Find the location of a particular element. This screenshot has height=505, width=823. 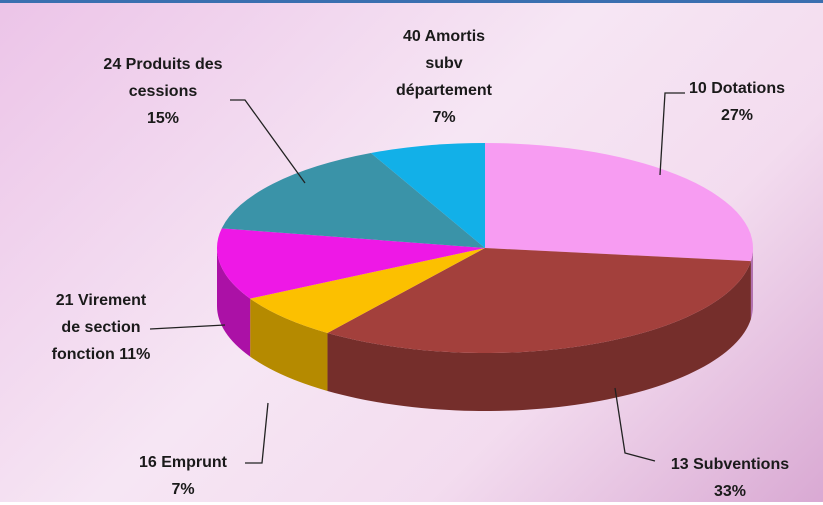

slice-label: 40 Amortis subv département 7% is located at coordinates (444, 77).